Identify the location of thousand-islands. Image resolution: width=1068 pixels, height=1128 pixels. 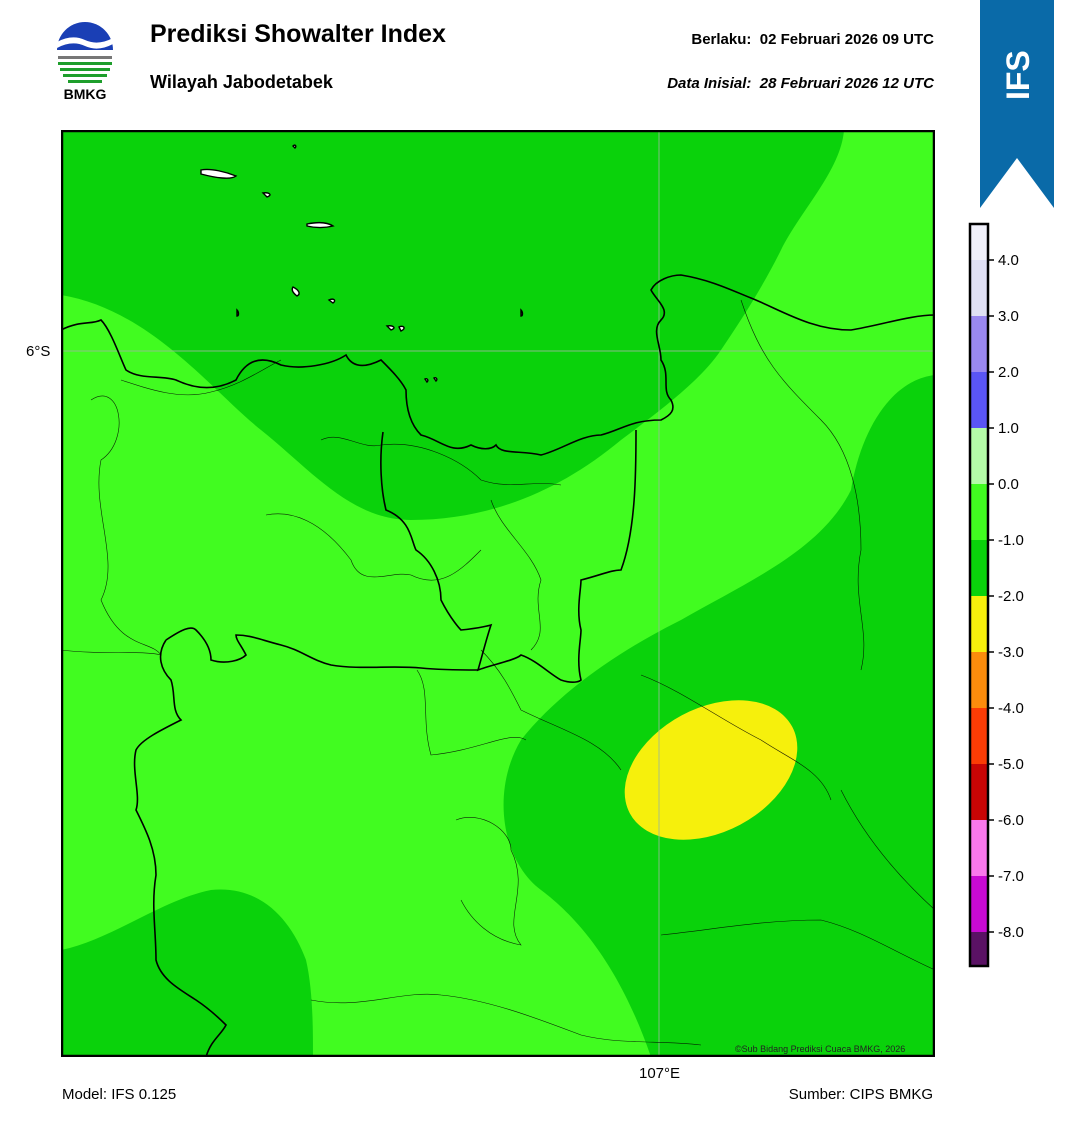
(362, 264).